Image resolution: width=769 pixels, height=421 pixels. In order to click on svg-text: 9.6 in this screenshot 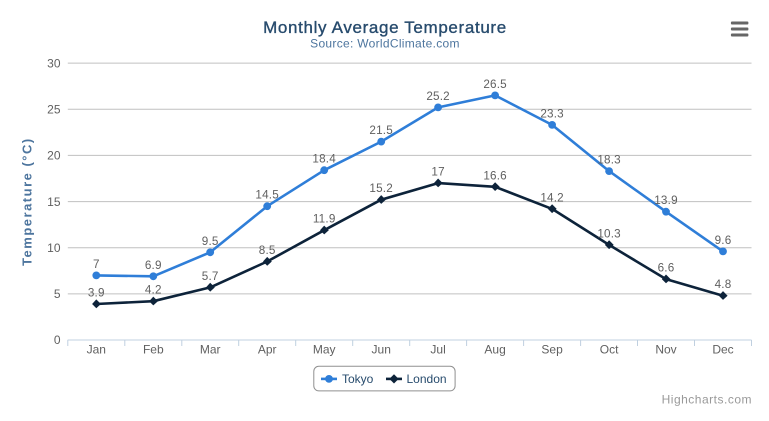, I will do `click(723, 240)`.